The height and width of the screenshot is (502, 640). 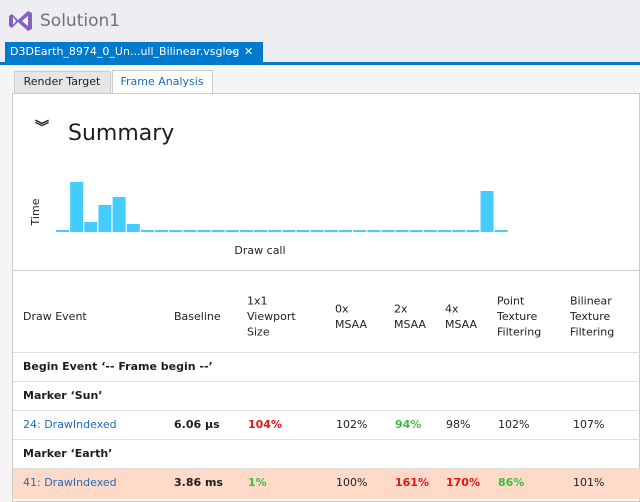 I want to click on window-title: Solution1, so click(x=80, y=21).